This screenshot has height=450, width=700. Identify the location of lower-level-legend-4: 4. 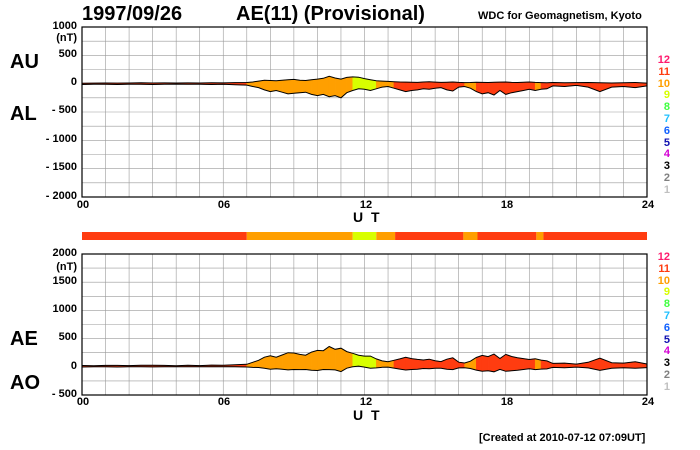
(666, 351).